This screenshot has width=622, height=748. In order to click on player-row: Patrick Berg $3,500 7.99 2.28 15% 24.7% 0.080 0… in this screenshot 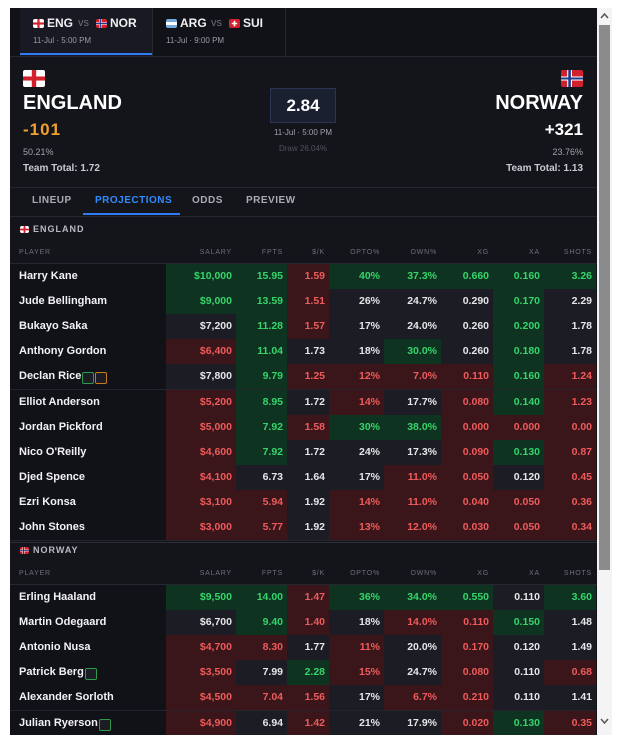, I will do `click(303, 673)`.